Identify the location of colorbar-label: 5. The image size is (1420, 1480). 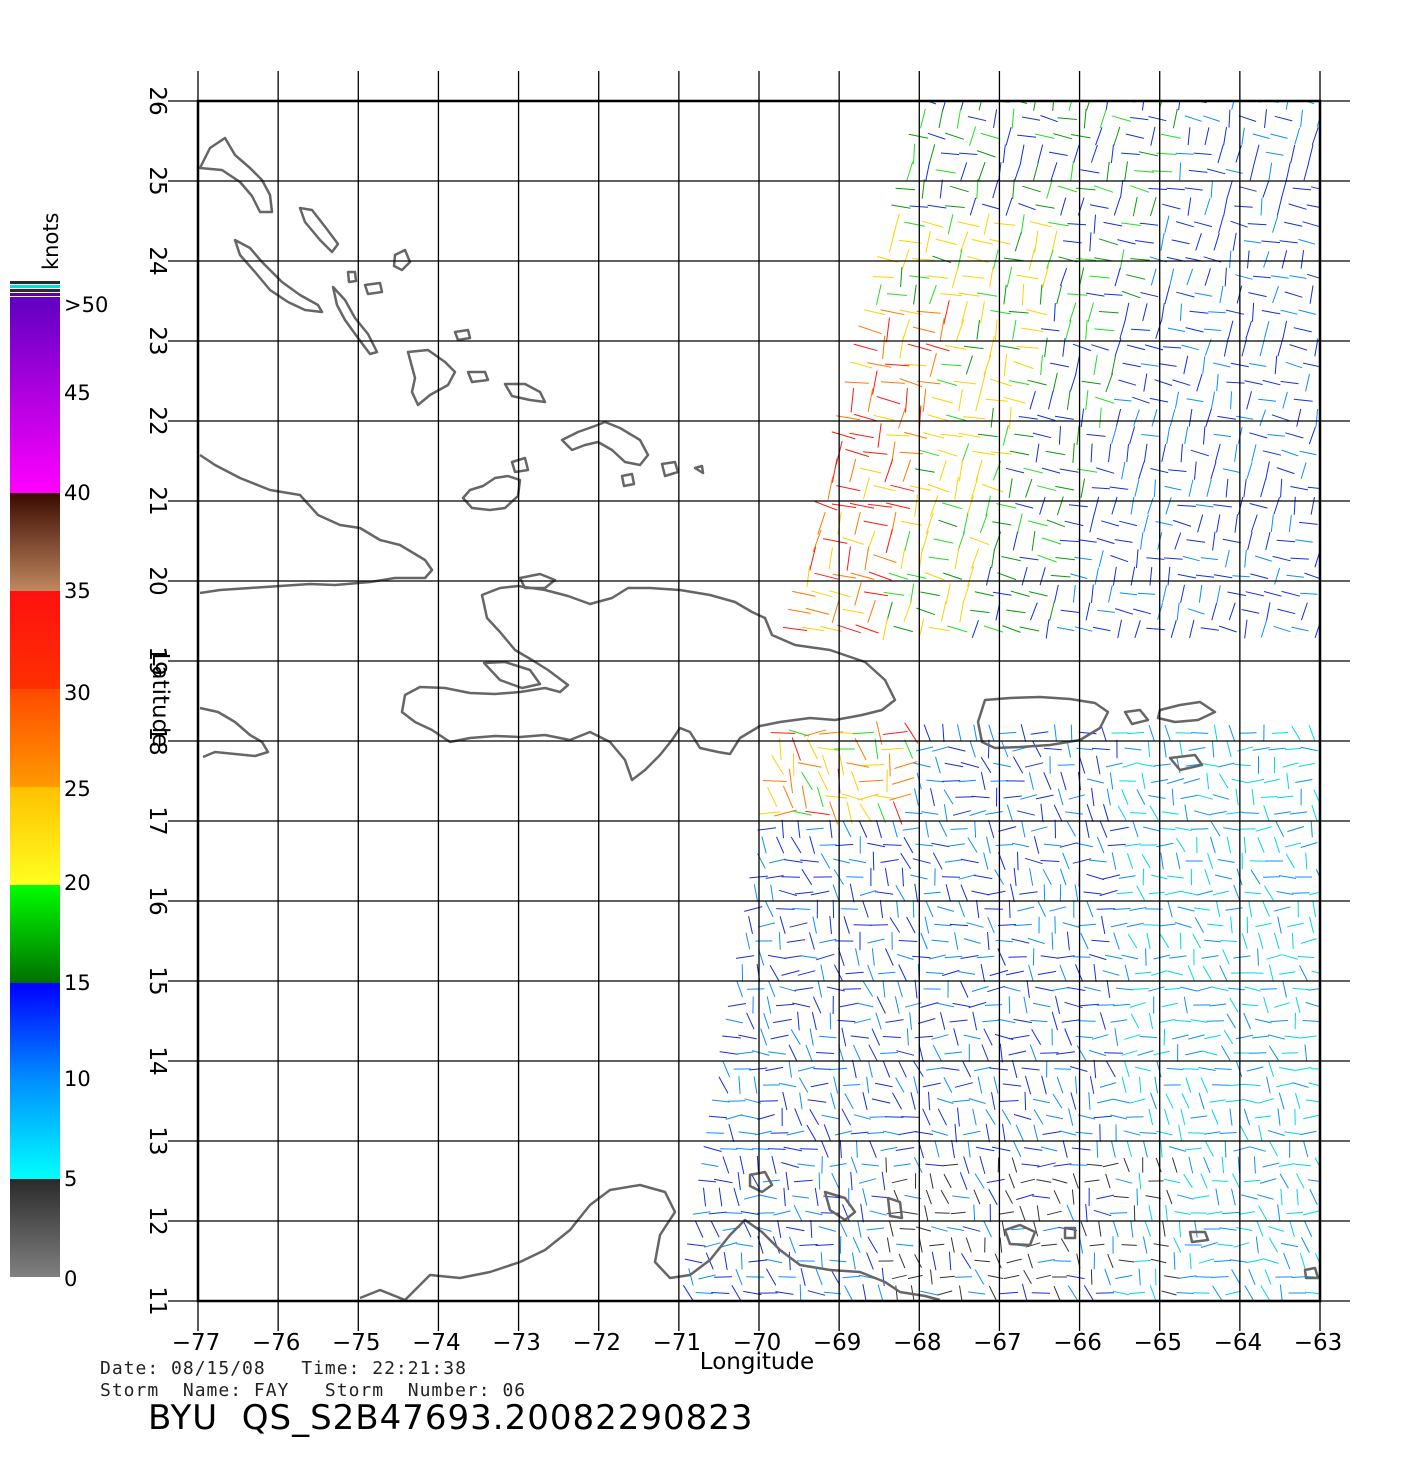
(70, 1179).